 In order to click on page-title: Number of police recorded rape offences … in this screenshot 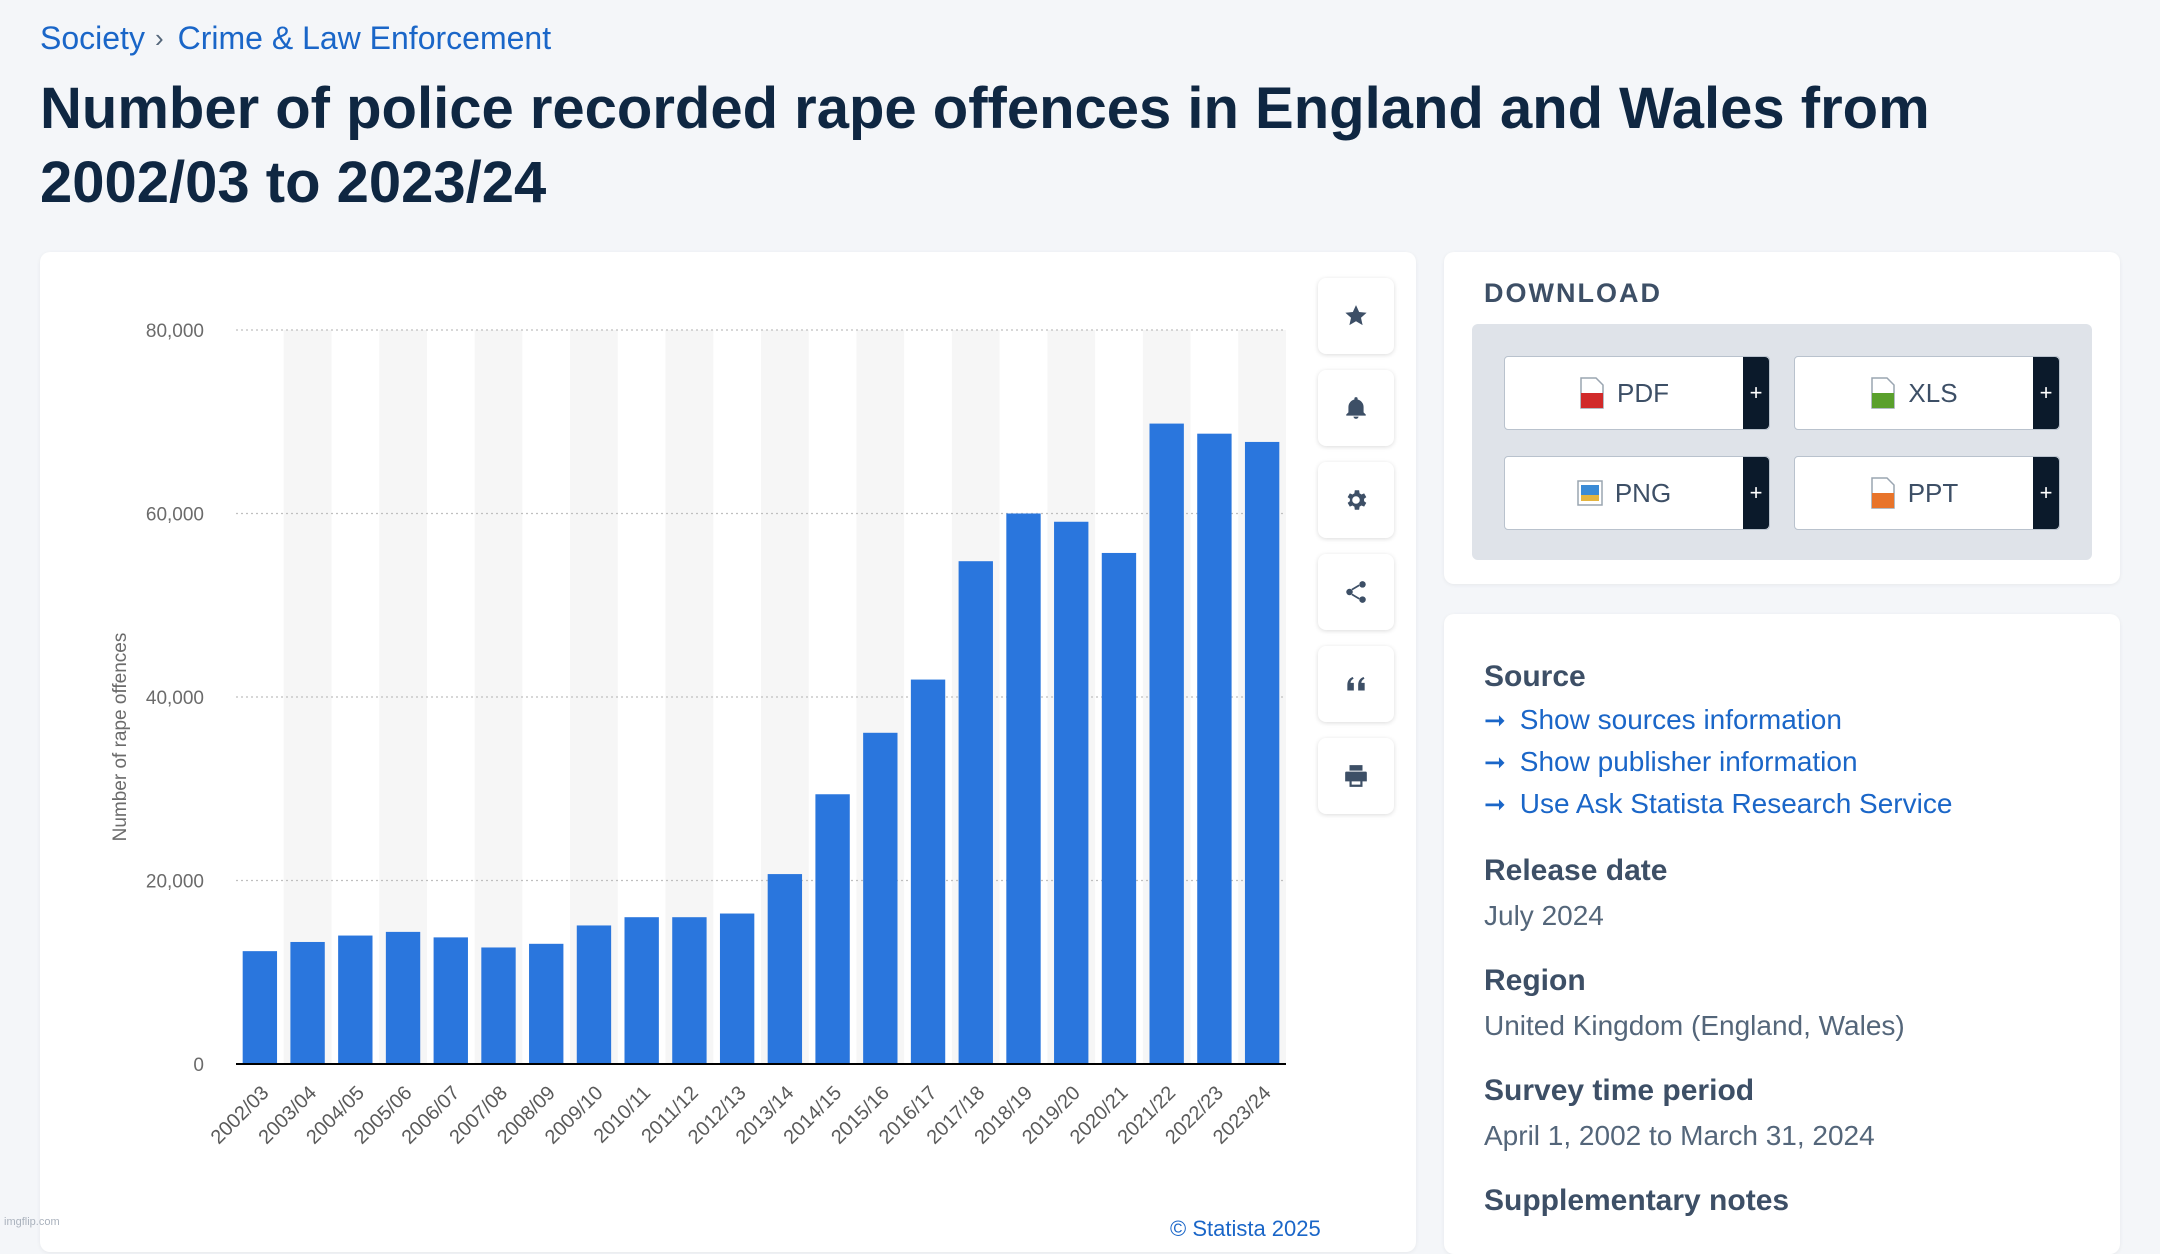, I will do `click(985, 145)`.